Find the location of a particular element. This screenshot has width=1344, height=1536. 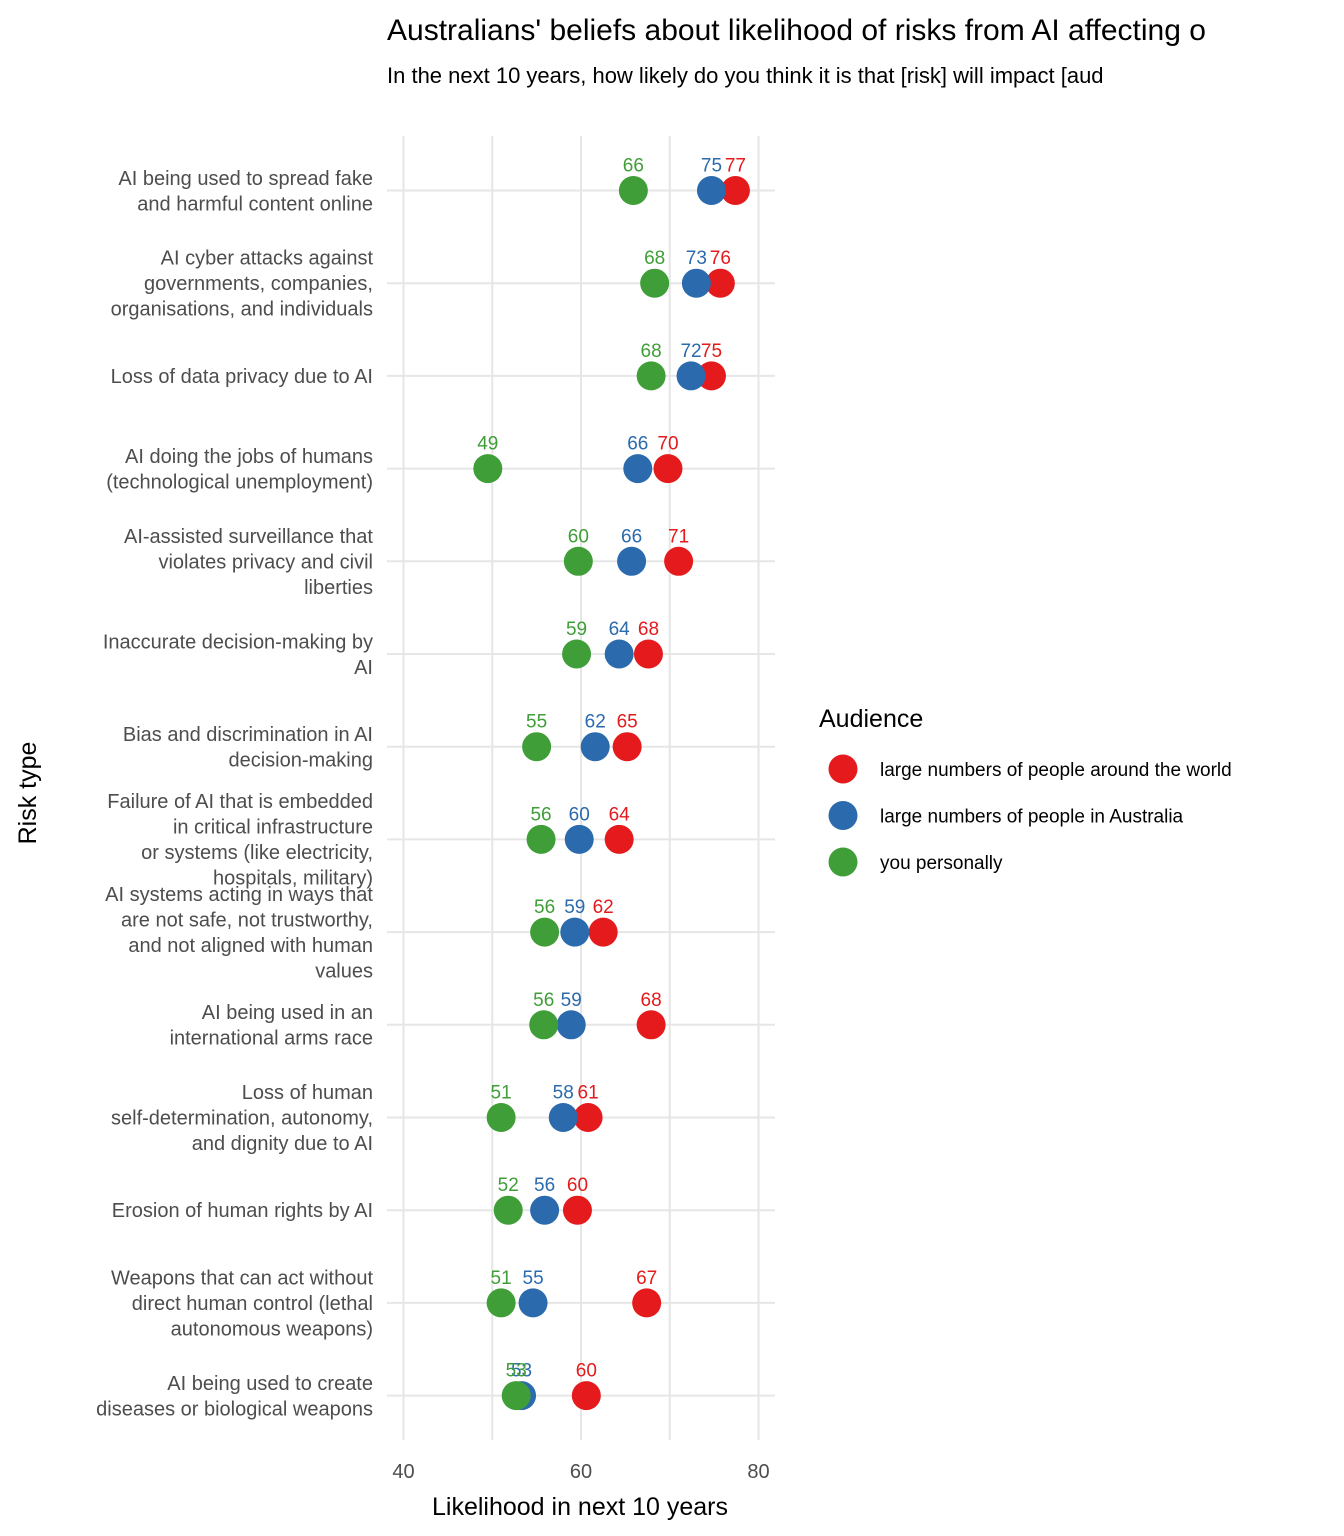

data-label: 52 is located at coordinates (508, 1185).